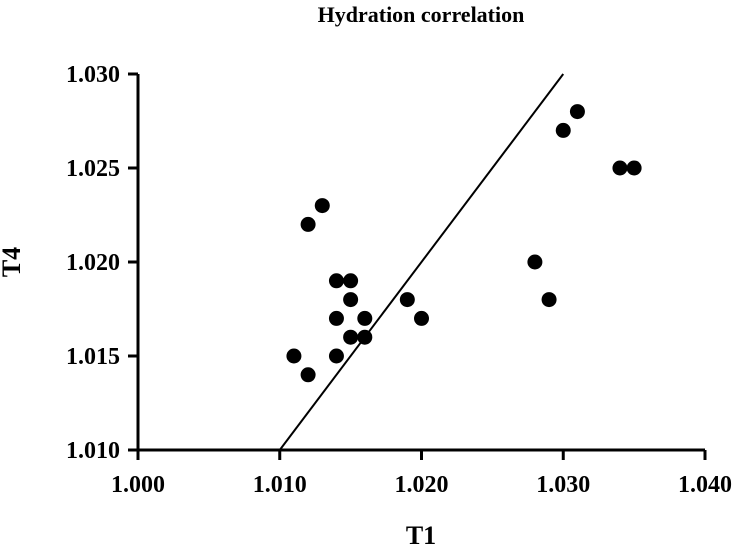 The width and height of the screenshot is (744, 552). Describe the element at coordinates (93, 263) in the screenshot. I see `y-tick-label: 1.020` at that location.